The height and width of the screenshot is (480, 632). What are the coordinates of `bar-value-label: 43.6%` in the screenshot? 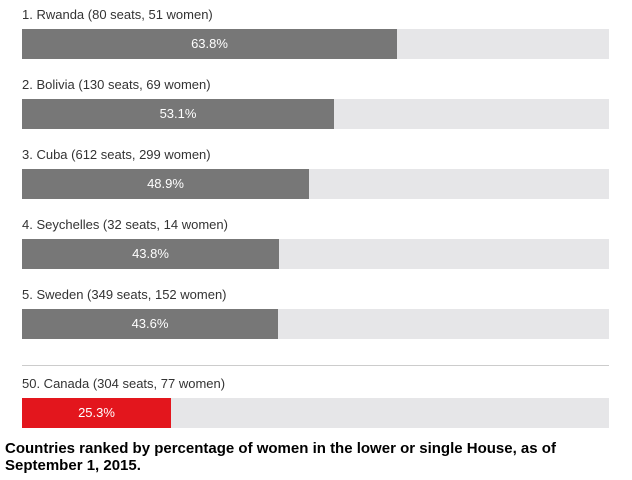 It's located at (150, 323).